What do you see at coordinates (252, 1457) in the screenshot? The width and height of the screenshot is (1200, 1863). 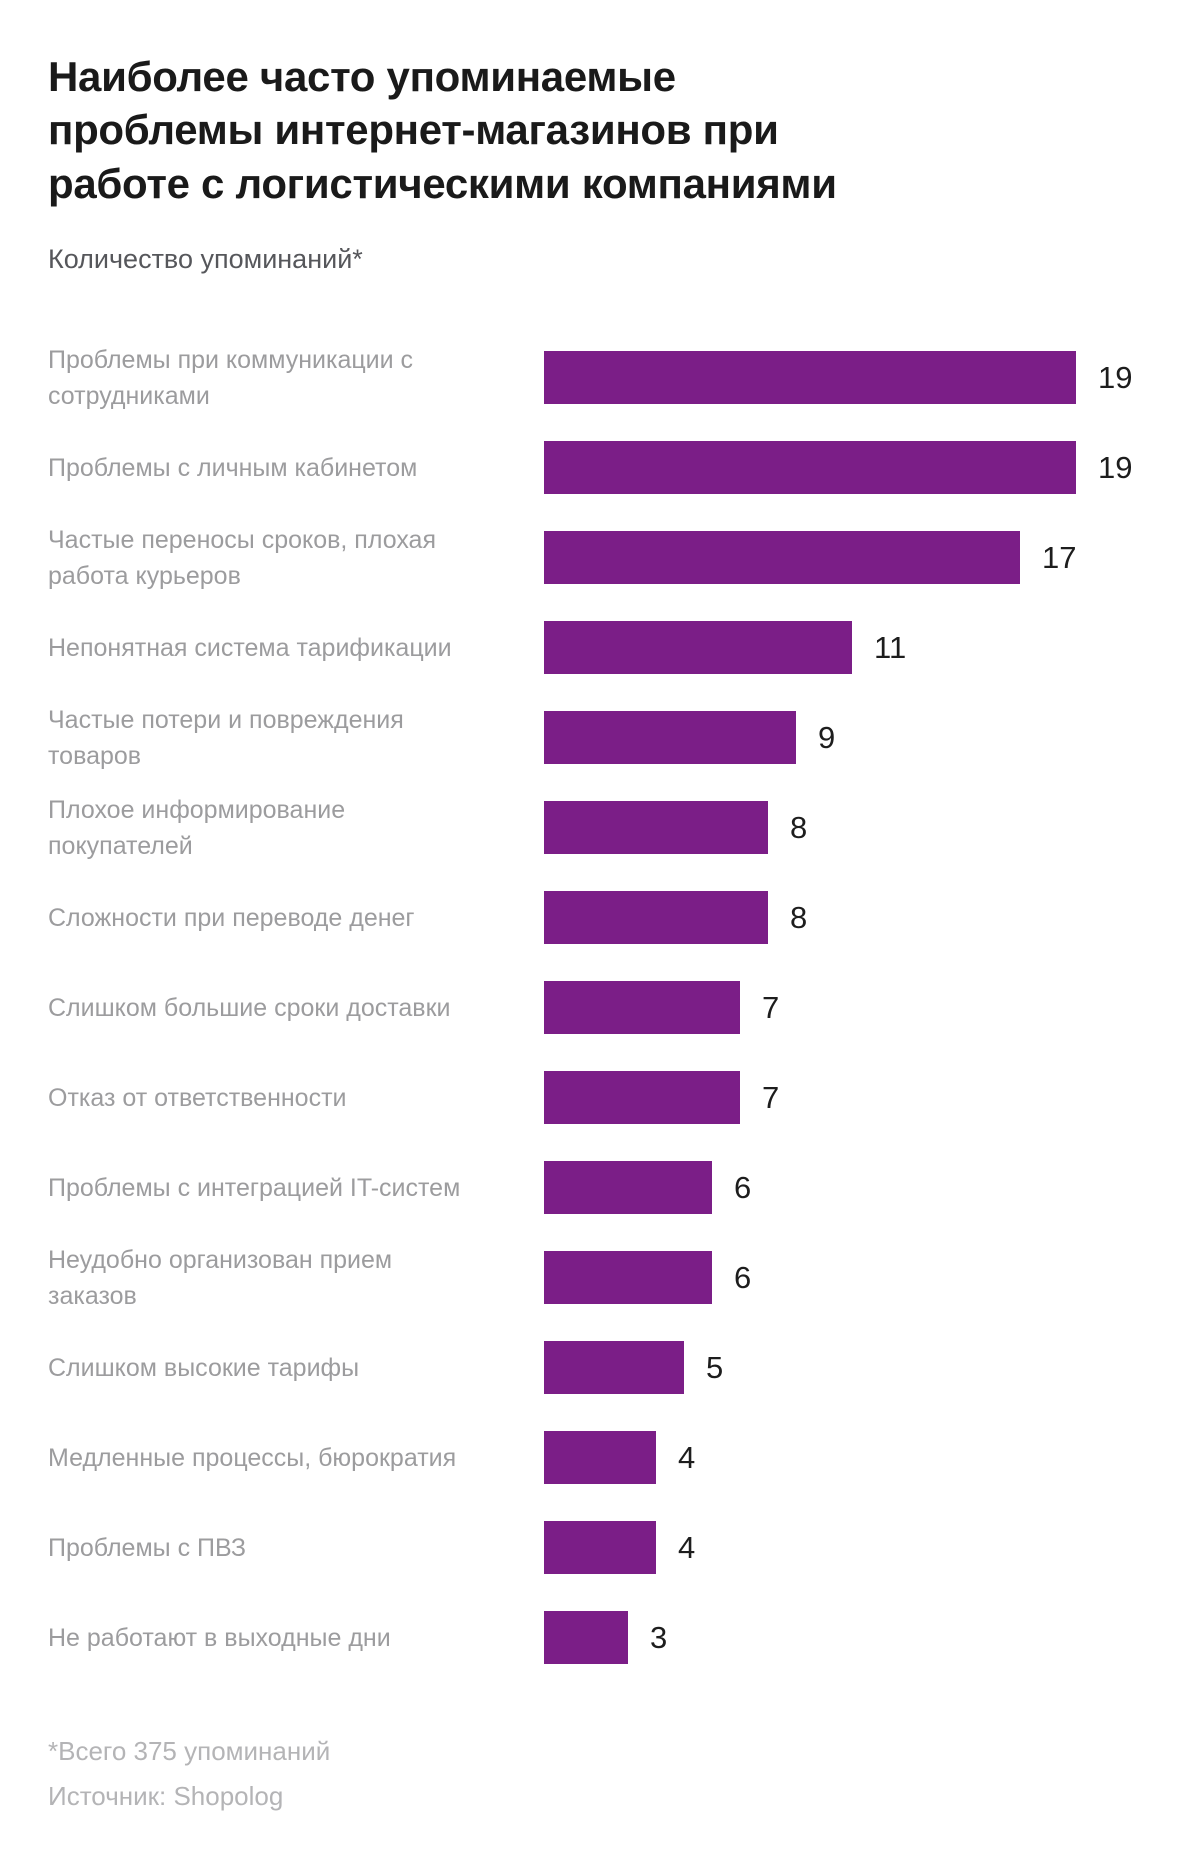 I see `category-label: Медленные процессы, бюрократия` at bounding box center [252, 1457].